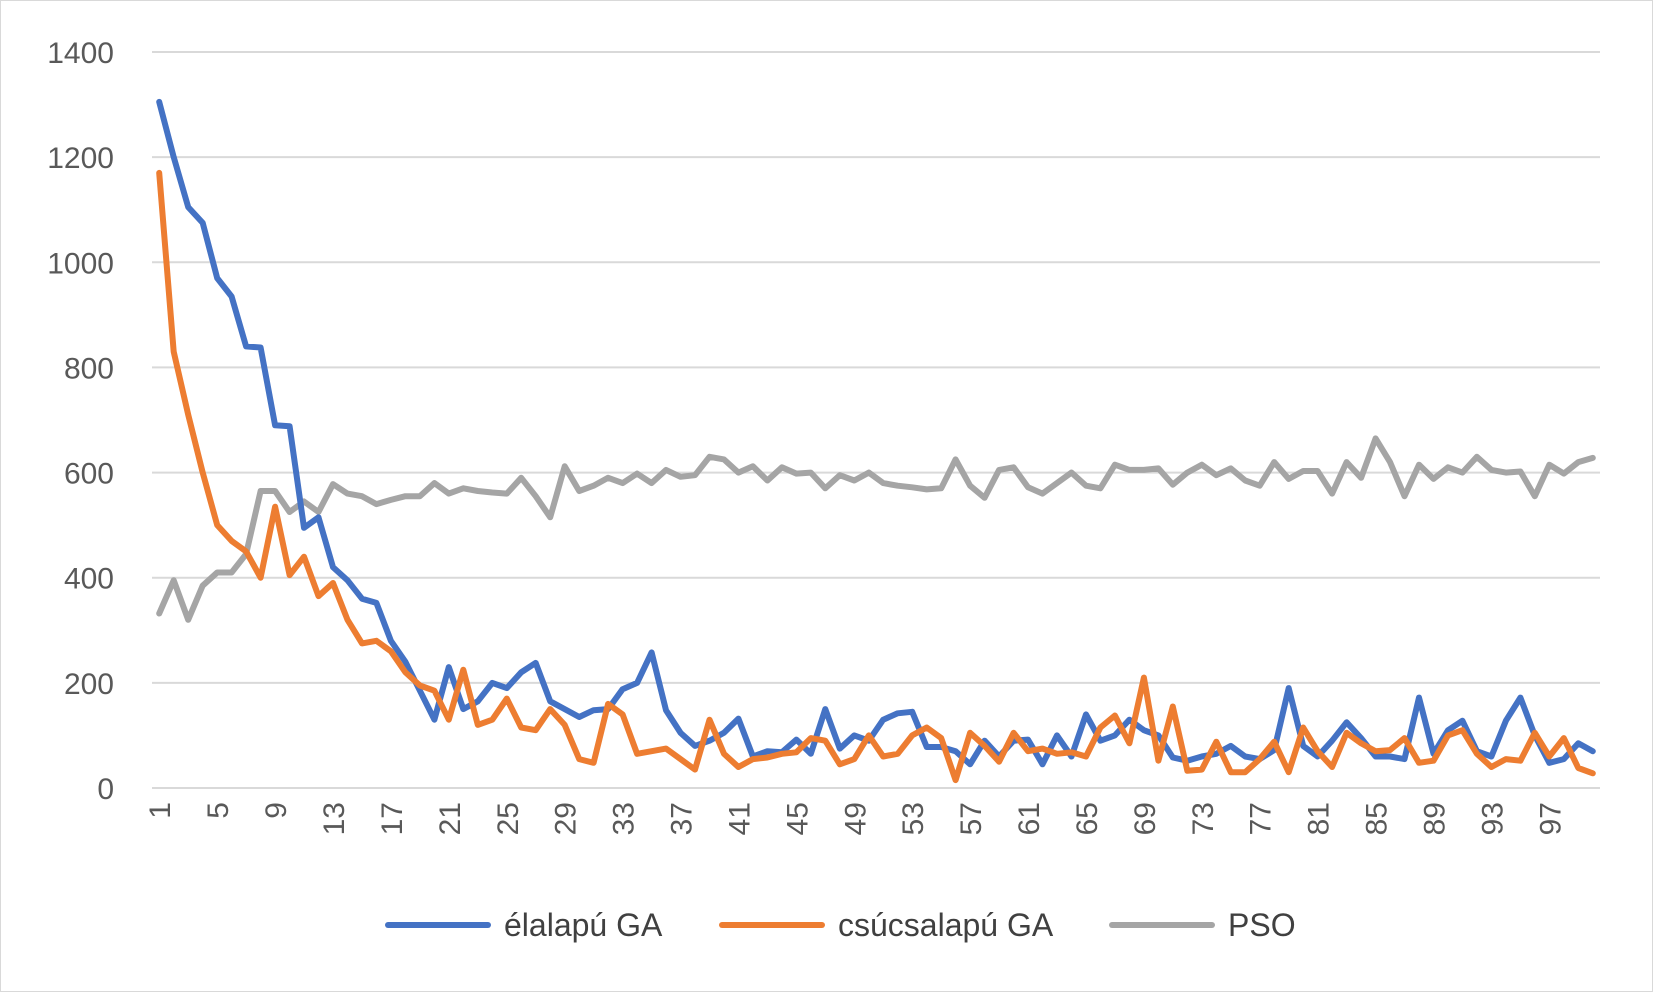  Describe the element at coordinates (946, 925) in the screenshot. I see `legend-label-1: csúcsalapú GA` at that location.